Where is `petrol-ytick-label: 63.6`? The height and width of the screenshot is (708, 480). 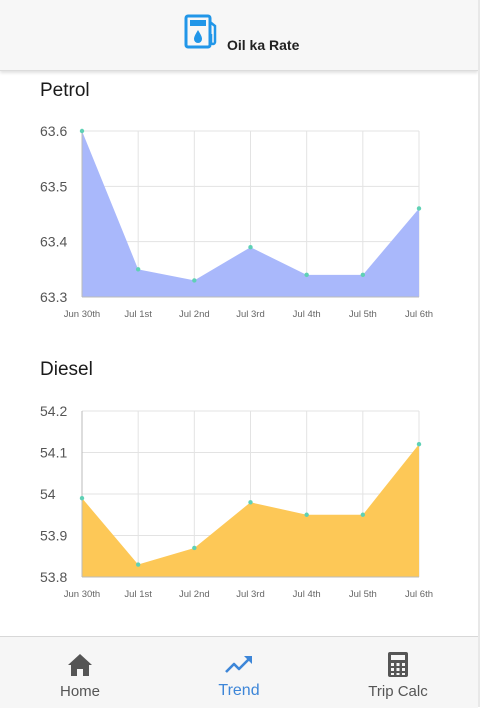 petrol-ytick-label: 63.6 is located at coordinates (53, 131).